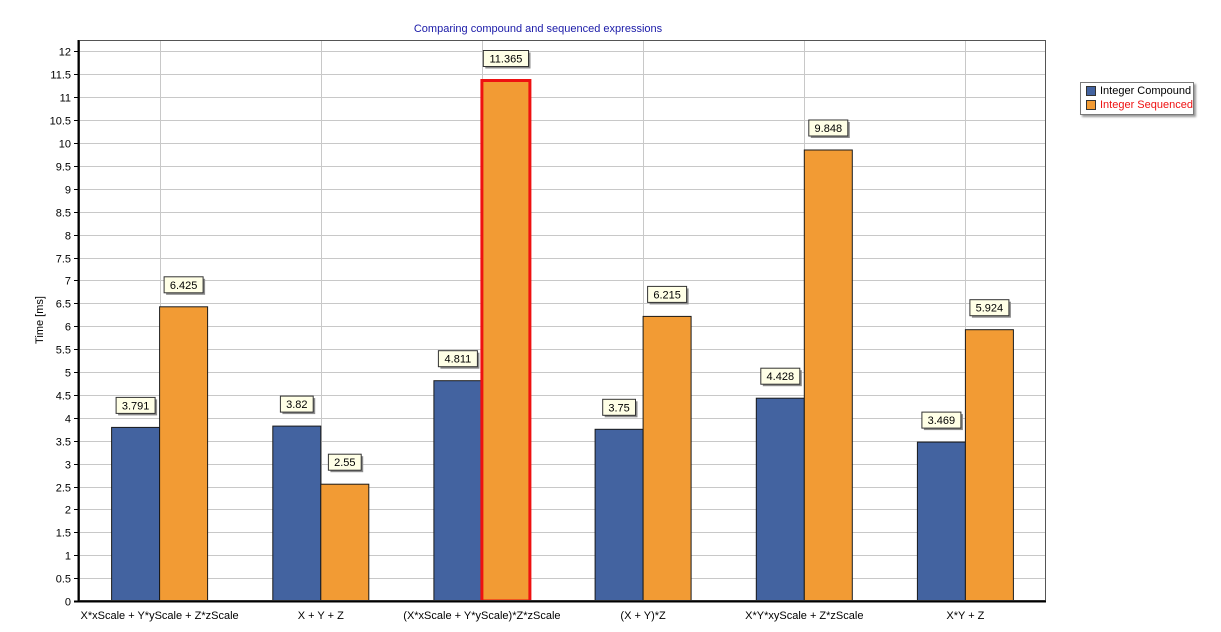  Describe the element at coordinates (63, 397) in the screenshot. I see `y-tick-label: 4.5` at that location.